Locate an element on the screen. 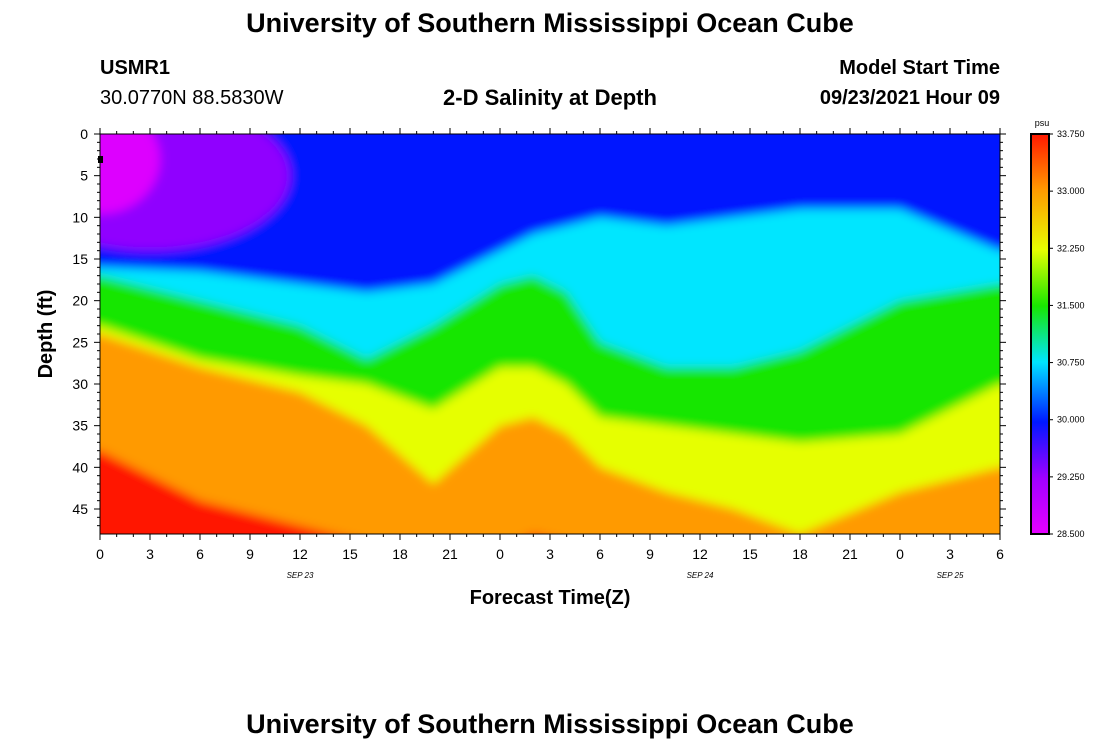  surface-marker is located at coordinates (100, 159).